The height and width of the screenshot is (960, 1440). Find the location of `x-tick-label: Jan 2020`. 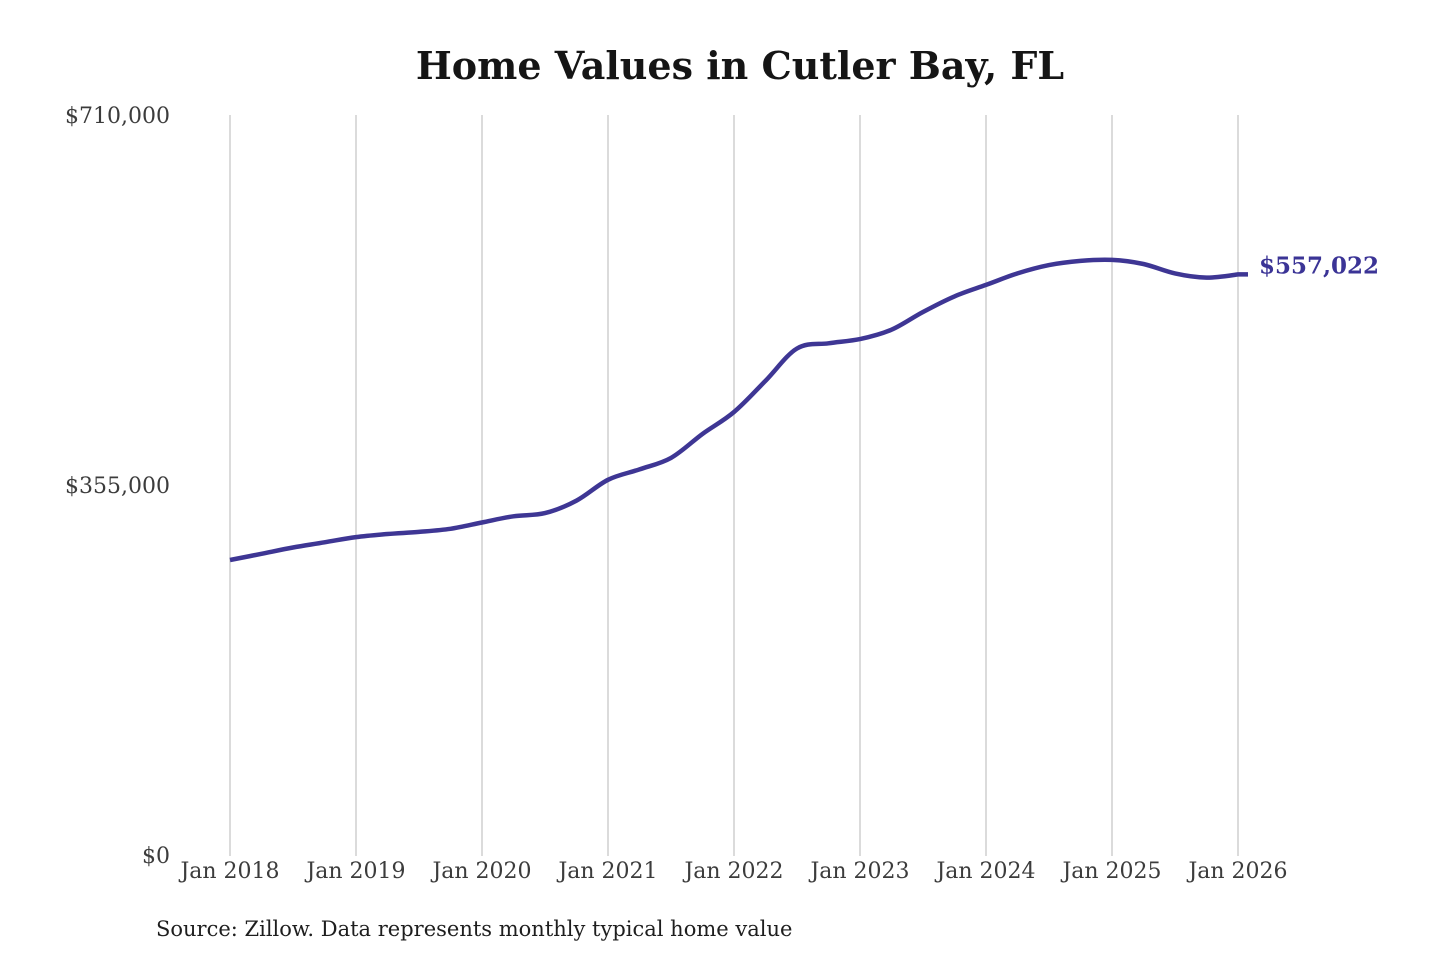

x-tick-label: Jan 2020 is located at coordinates (480, 871).